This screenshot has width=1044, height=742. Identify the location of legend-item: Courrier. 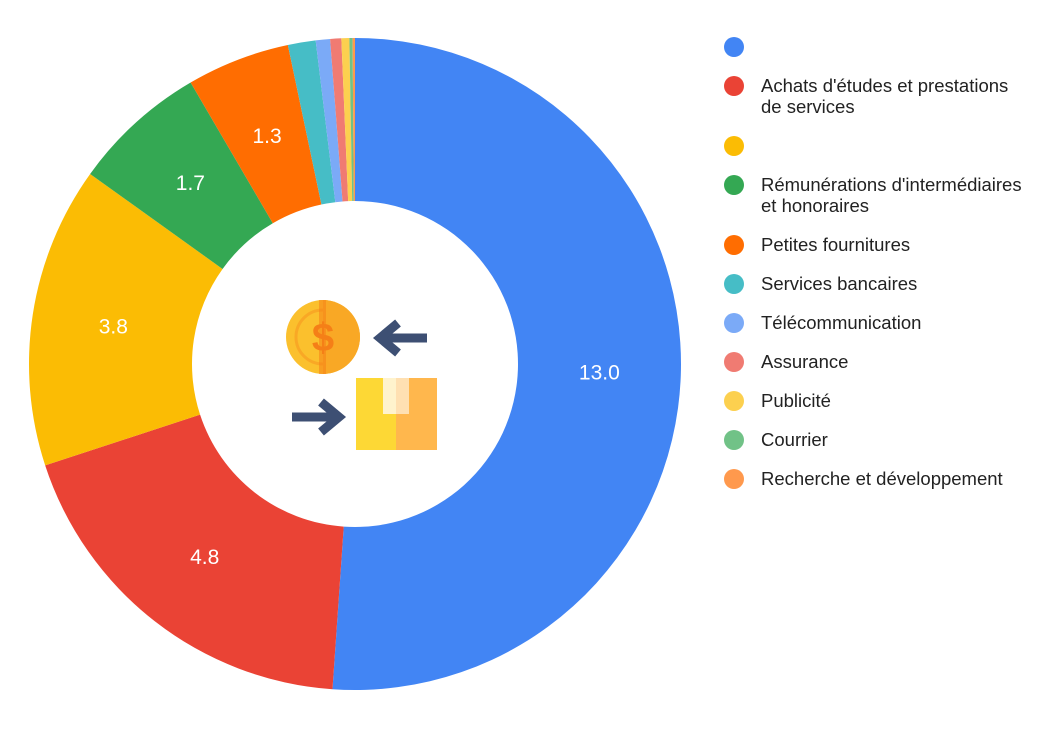
(874, 439).